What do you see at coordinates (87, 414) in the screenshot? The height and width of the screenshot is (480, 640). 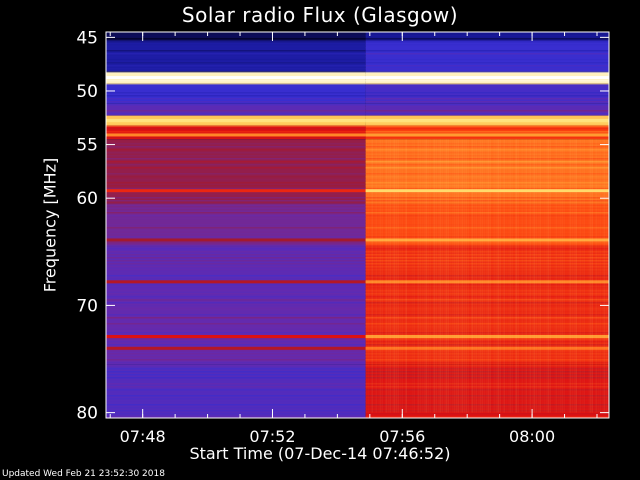 I see `y-tick-label: 80` at bounding box center [87, 414].